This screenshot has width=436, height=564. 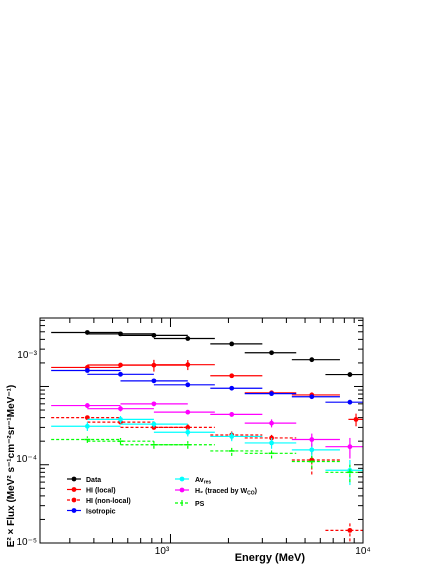 What do you see at coordinates (26, 542) in the screenshot?
I see `y-tick-label-1e-5: 10⁻⁵` at bounding box center [26, 542].